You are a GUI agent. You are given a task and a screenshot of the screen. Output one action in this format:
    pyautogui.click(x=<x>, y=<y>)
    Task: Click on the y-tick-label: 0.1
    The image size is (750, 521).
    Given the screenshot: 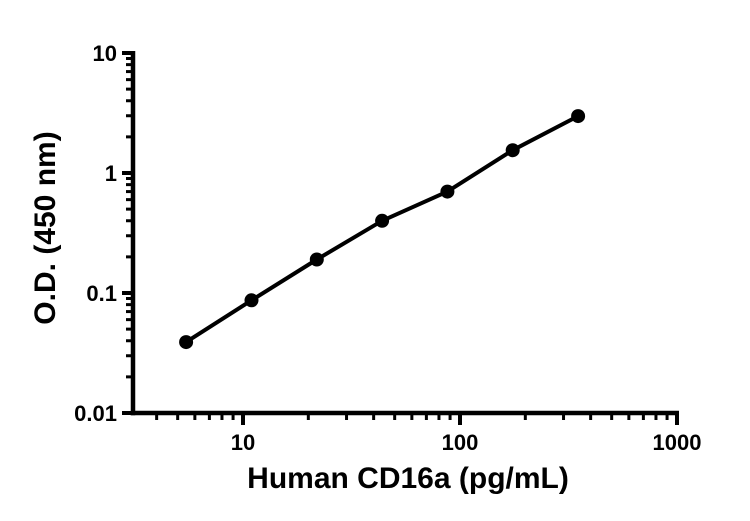 What is the action you would take?
    pyautogui.click(x=101, y=293)
    